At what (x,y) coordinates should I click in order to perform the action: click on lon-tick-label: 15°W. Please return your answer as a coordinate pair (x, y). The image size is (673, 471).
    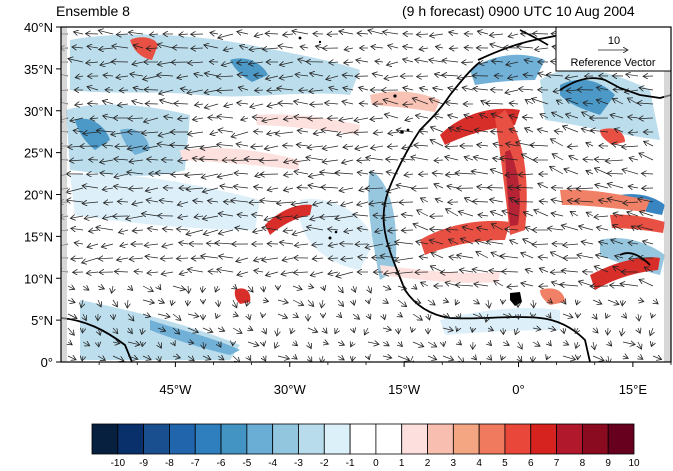
    Looking at the image, I should click on (404, 389).